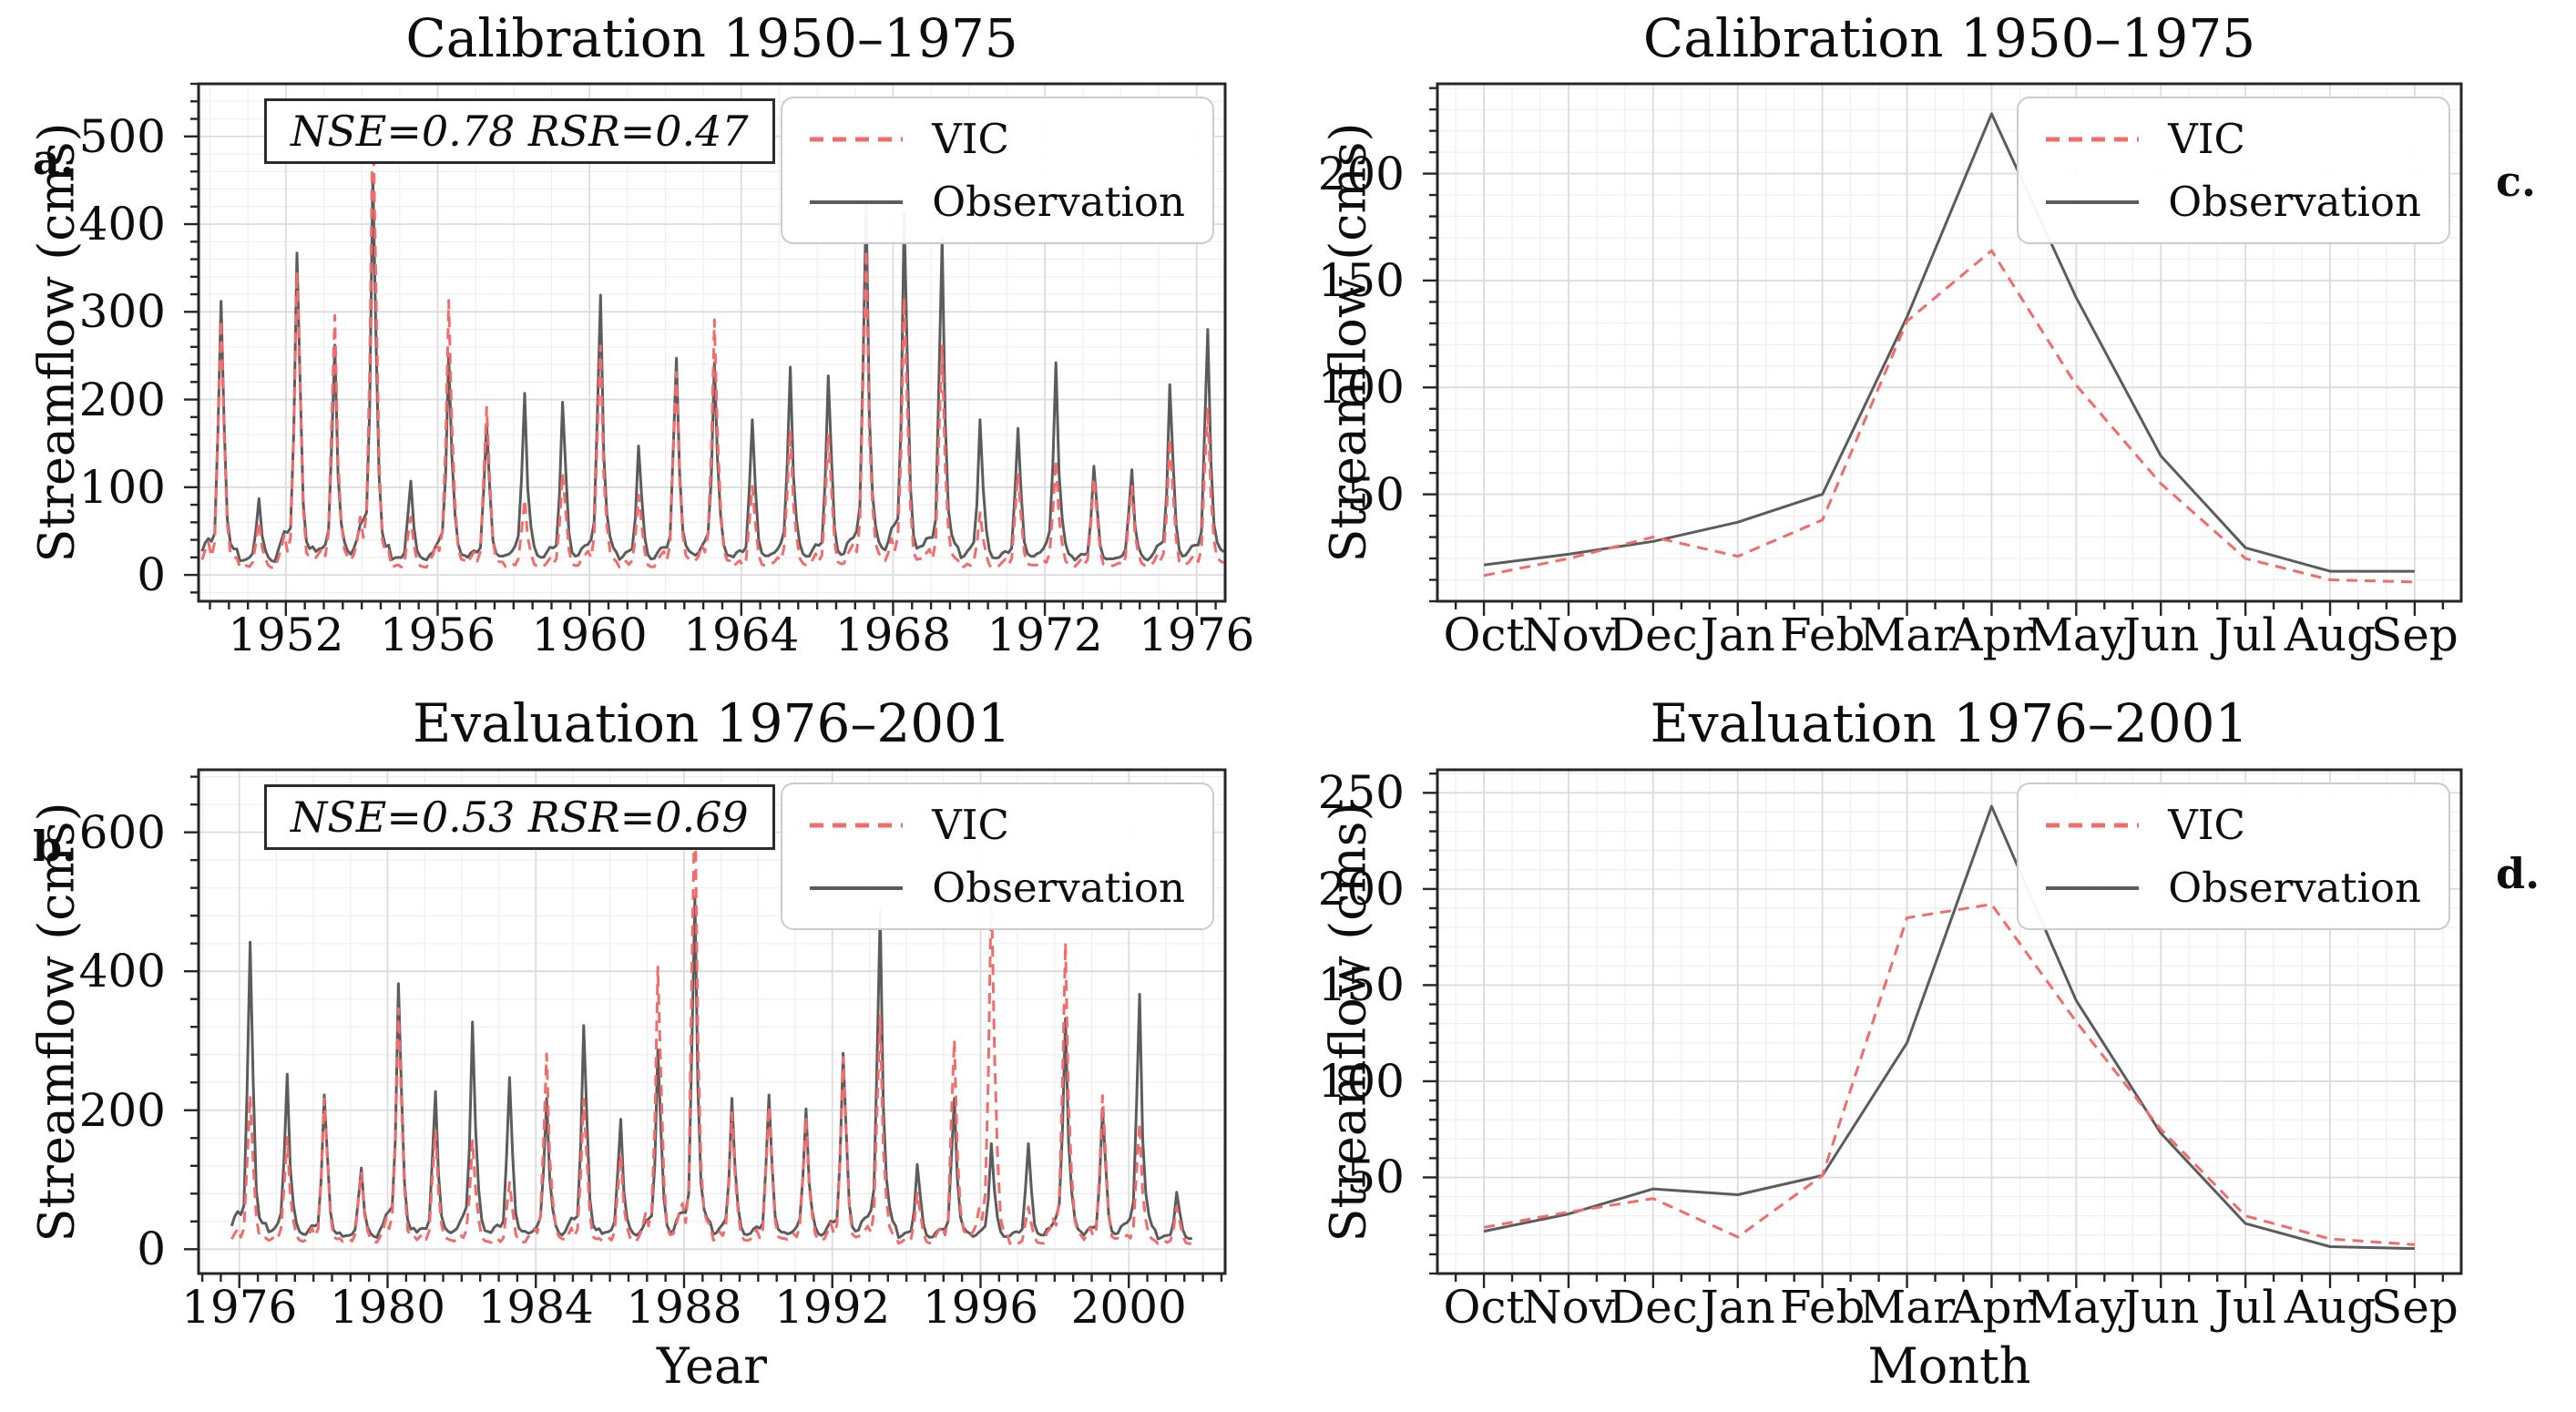  I want to click on x-tick-label: 1984, so click(535, 1307).